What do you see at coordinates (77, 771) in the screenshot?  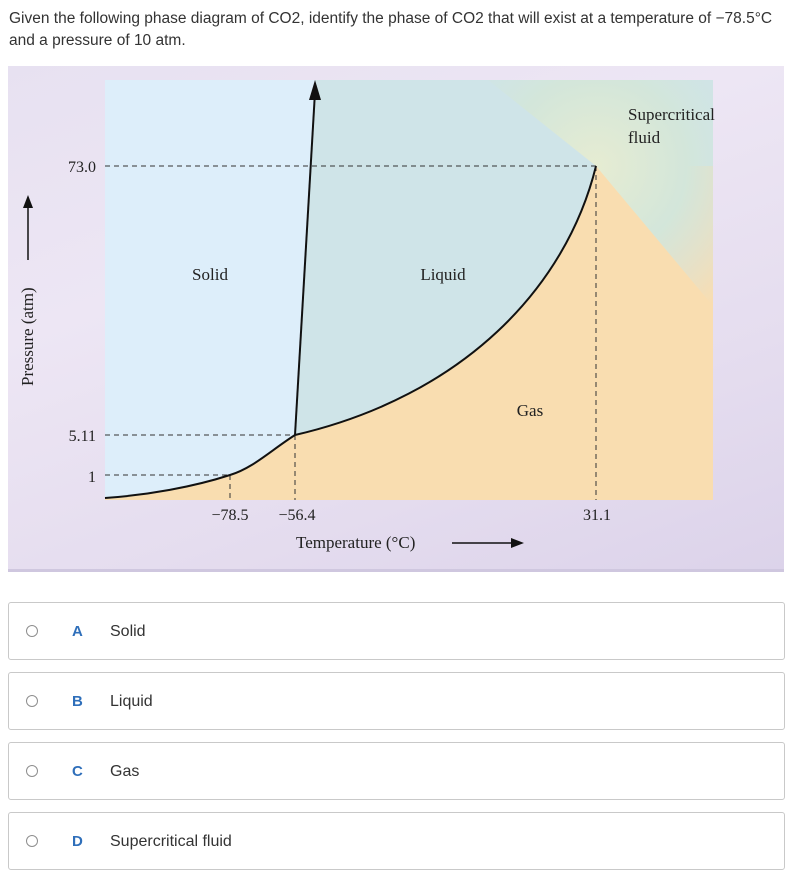 I see `option-letter-c: C` at bounding box center [77, 771].